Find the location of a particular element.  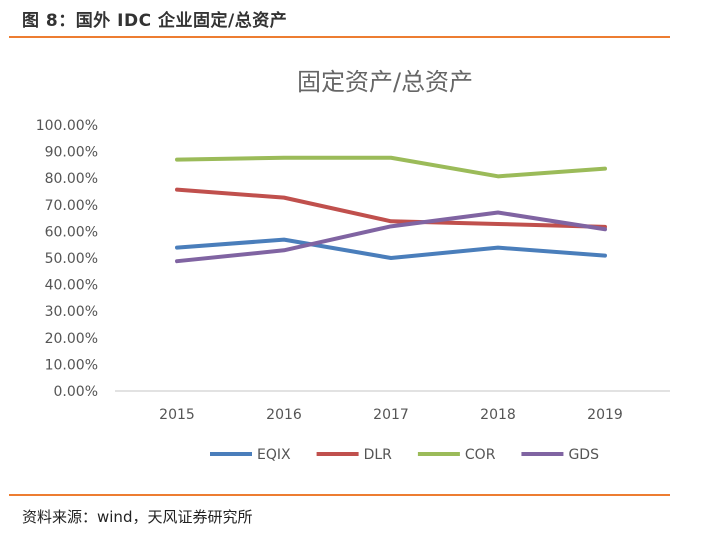

y-tick-label: 40.00% is located at coordinates (71, 286).